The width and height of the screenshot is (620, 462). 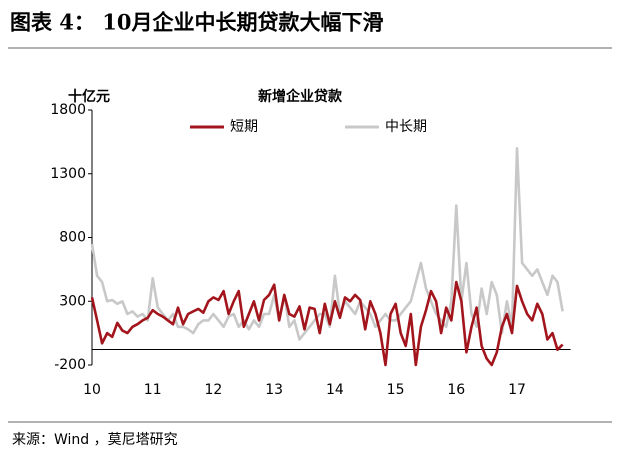 What do you see at coordinates (68, 174) in the screenshot?
I see `y-tick-label: 1300` at bounding box center [68, 174].